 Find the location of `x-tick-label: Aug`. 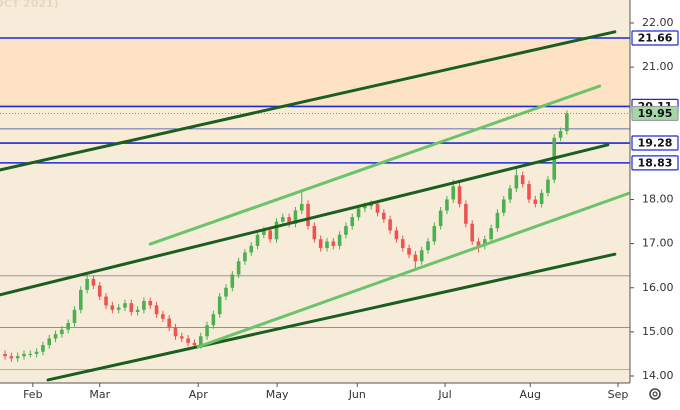

x-tick-label: Aug is located at coordinates (530, 394).